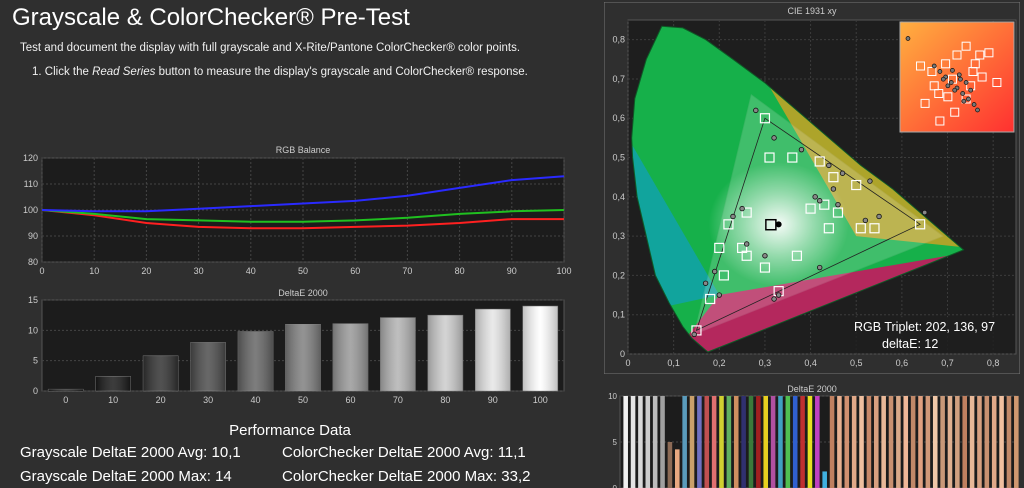 The width and height of the screenshot is (1024, 488). What do you see at coordinates (563, 271) in the screenshot?
I see `rgb-xtick-label: 100` at bounding box center [563, 271].